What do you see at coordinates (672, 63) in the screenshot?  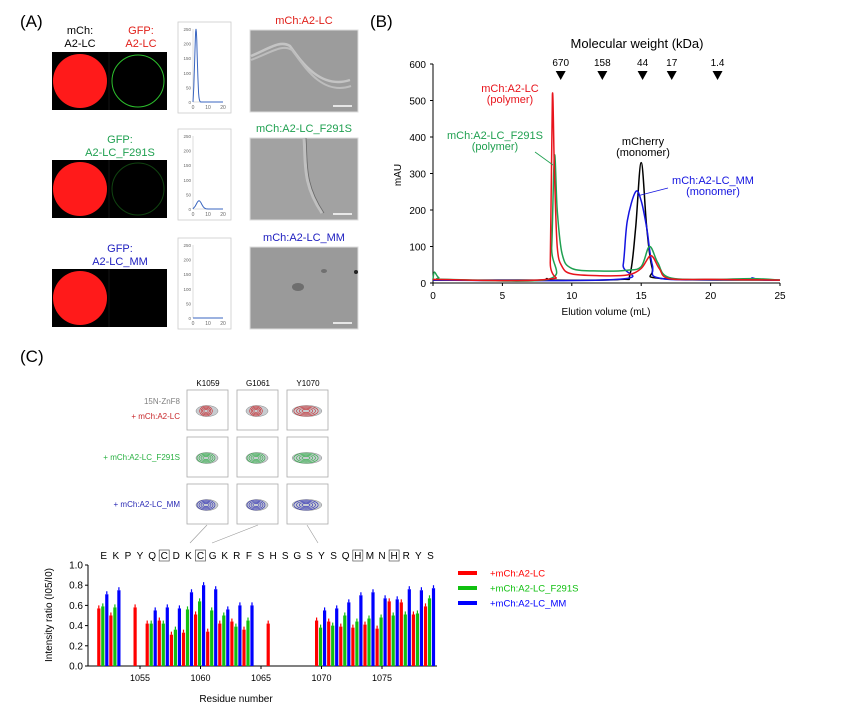 I see `mw-marker-label: 17` at bounding box center [672, 63].